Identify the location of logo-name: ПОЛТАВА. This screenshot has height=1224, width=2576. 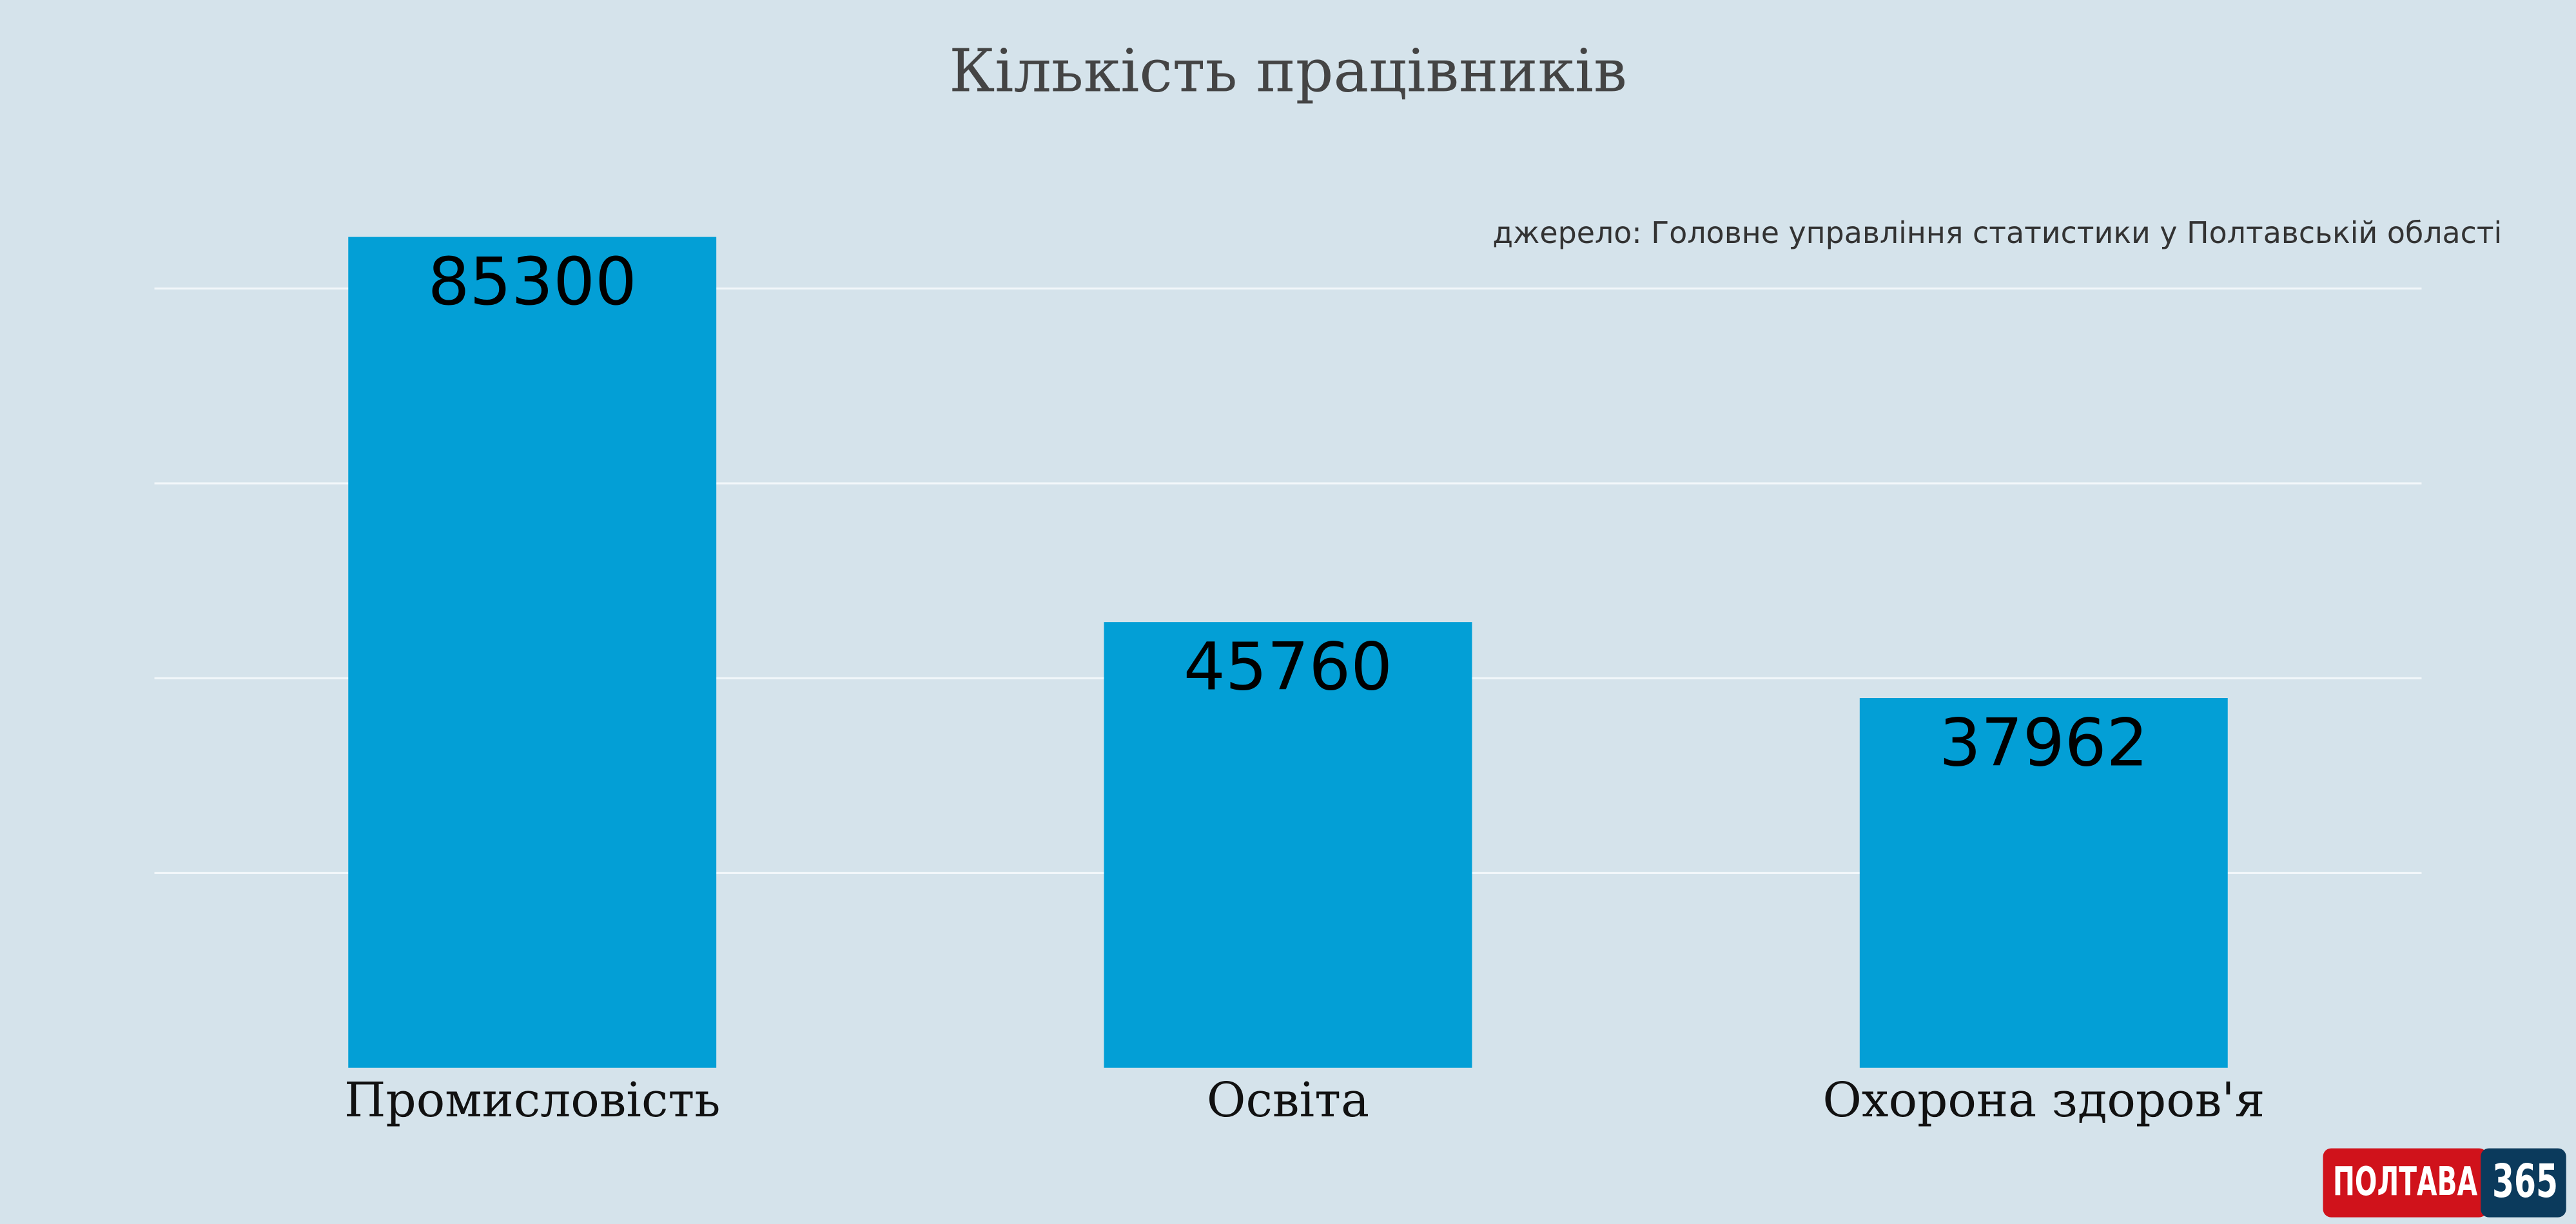
(2406, 1182).